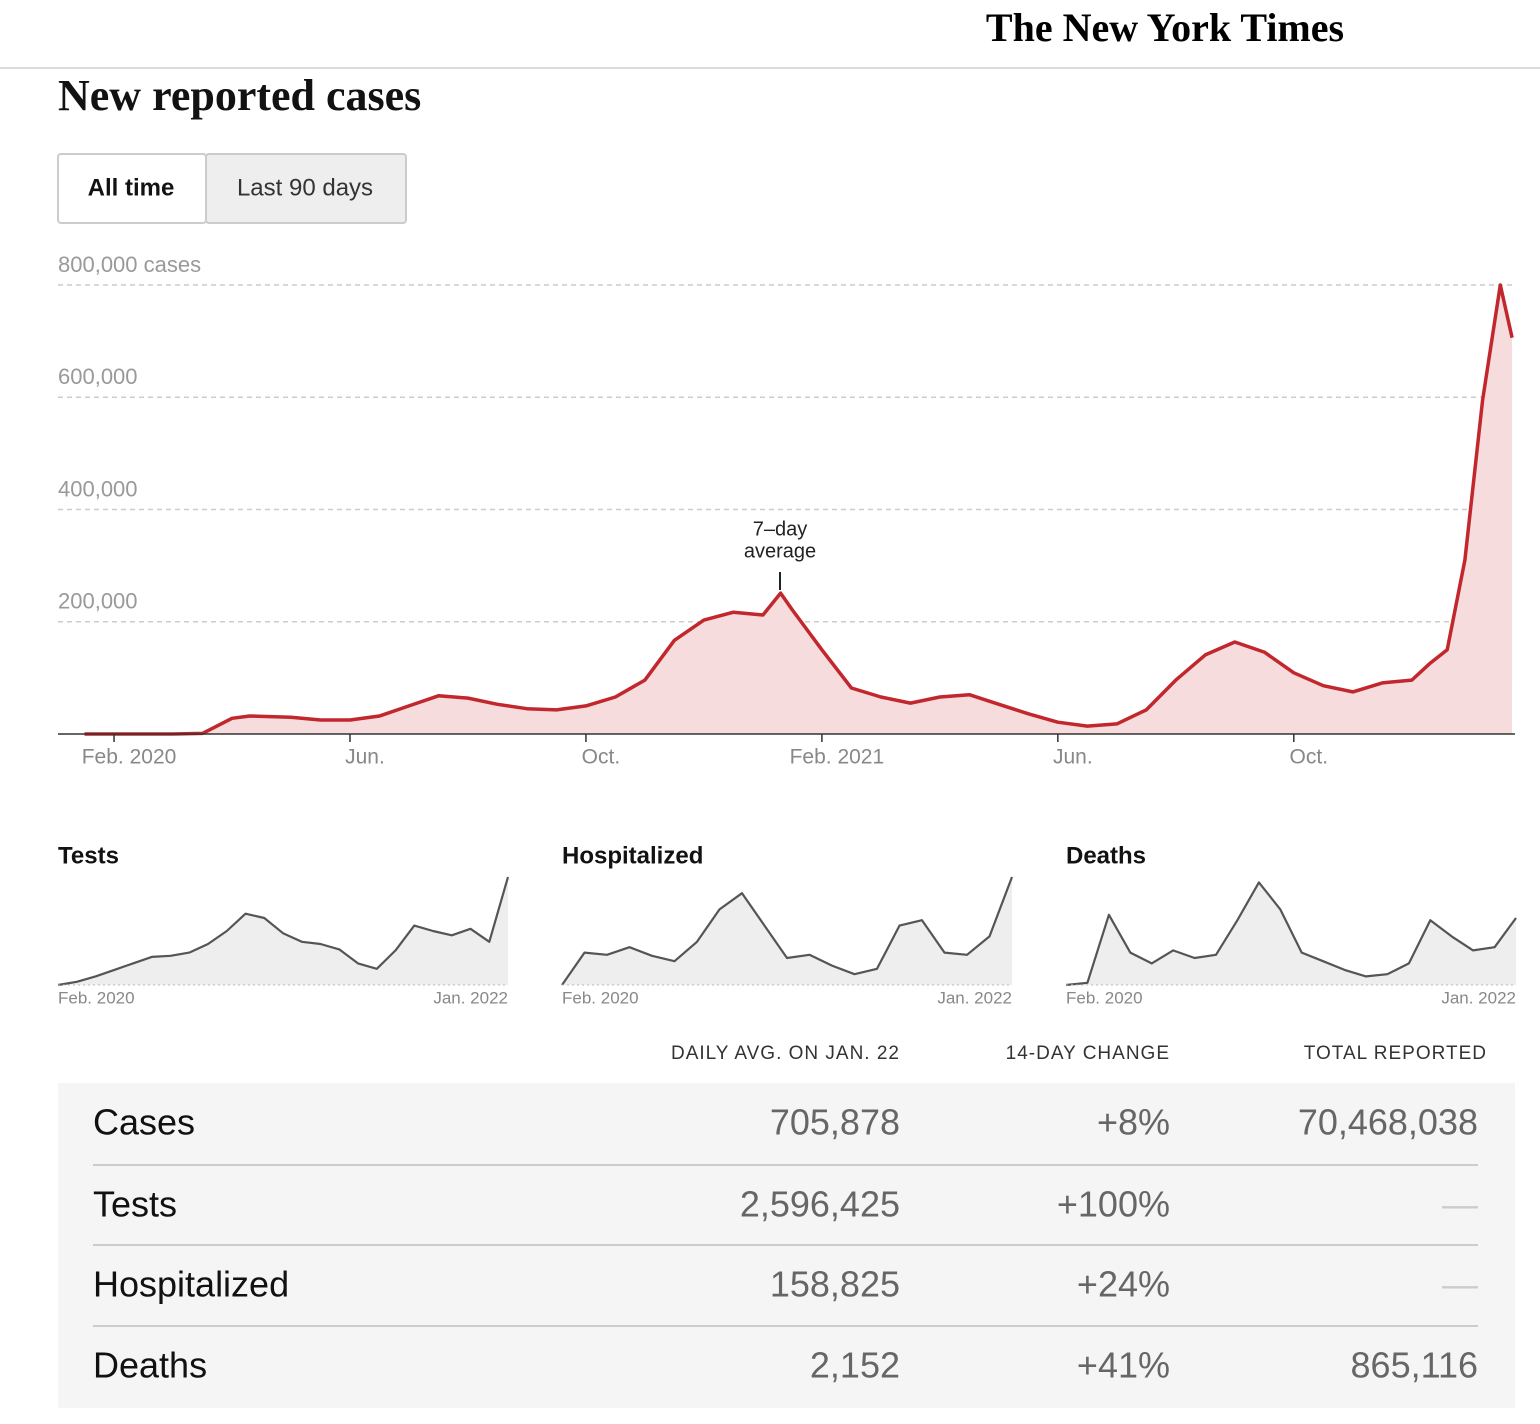 This screenshot has height=1424, width=1540. What do you see at coordinates (1388, 1122) in the screenshot?
I see `cell: 70,468,038` at bounding box center [1388, 1122].